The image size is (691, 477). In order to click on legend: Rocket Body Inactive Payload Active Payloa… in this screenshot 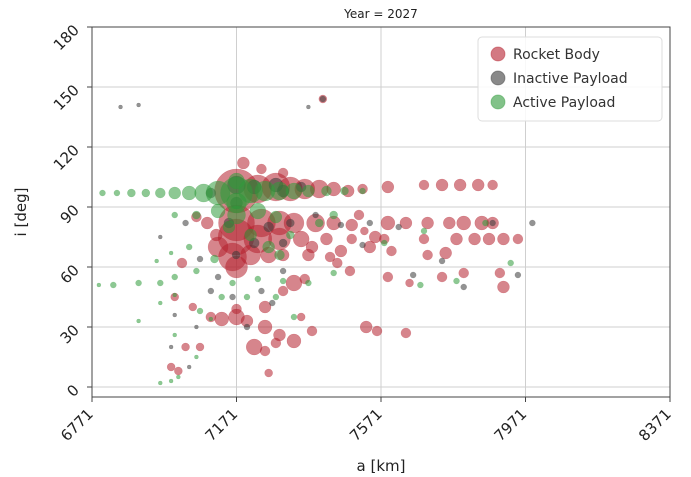, I will do `click(570, 79)`.